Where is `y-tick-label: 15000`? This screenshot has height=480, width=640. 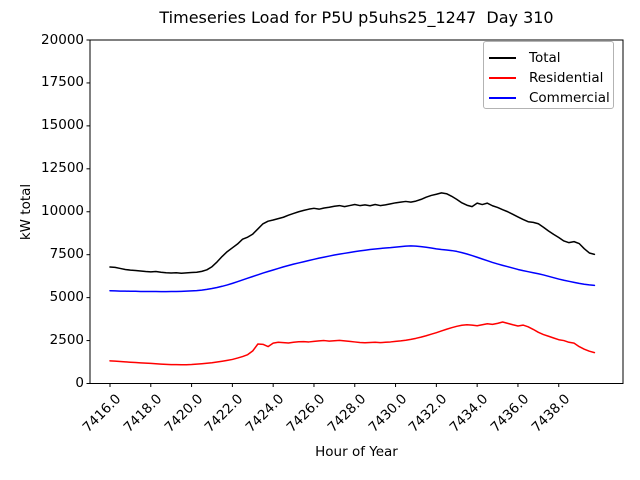
y-tick-label: 15000 is located at coordinates (62, 125).